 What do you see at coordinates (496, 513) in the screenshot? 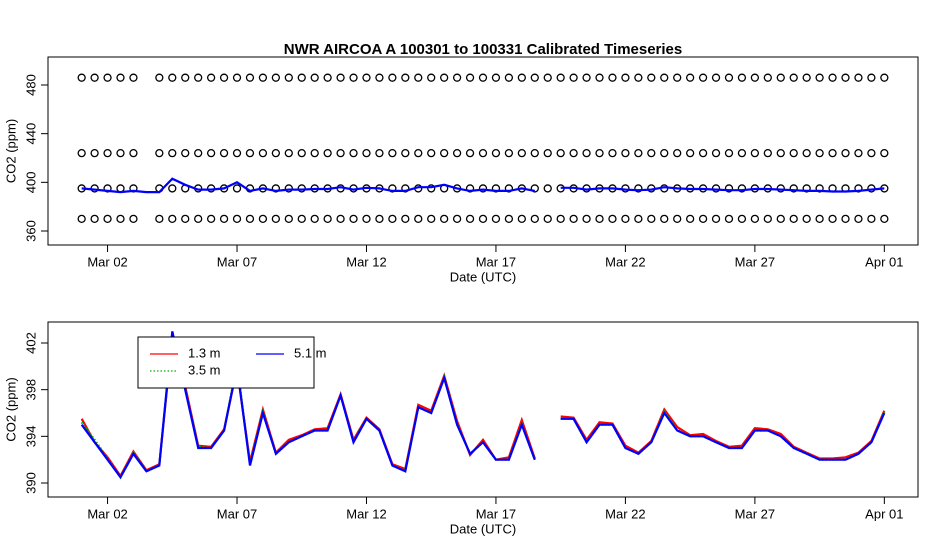
I see `x-tick-label: Mar 17` at bounding box center [496, 513].